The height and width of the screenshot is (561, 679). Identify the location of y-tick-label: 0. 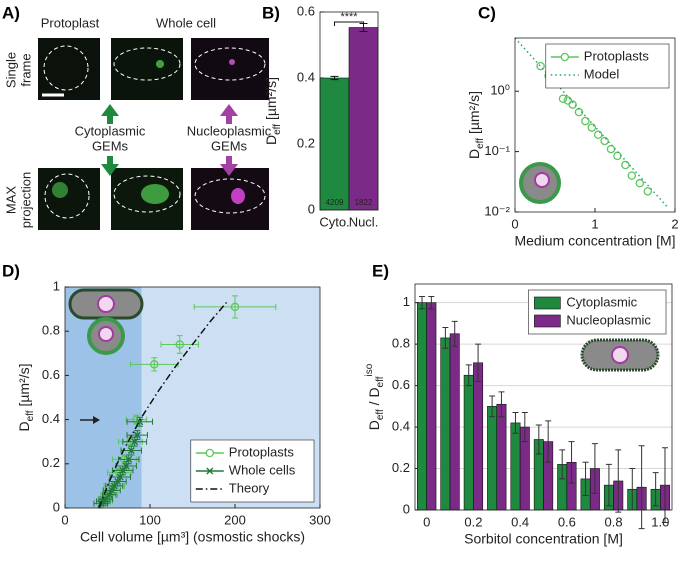
(406, 508).